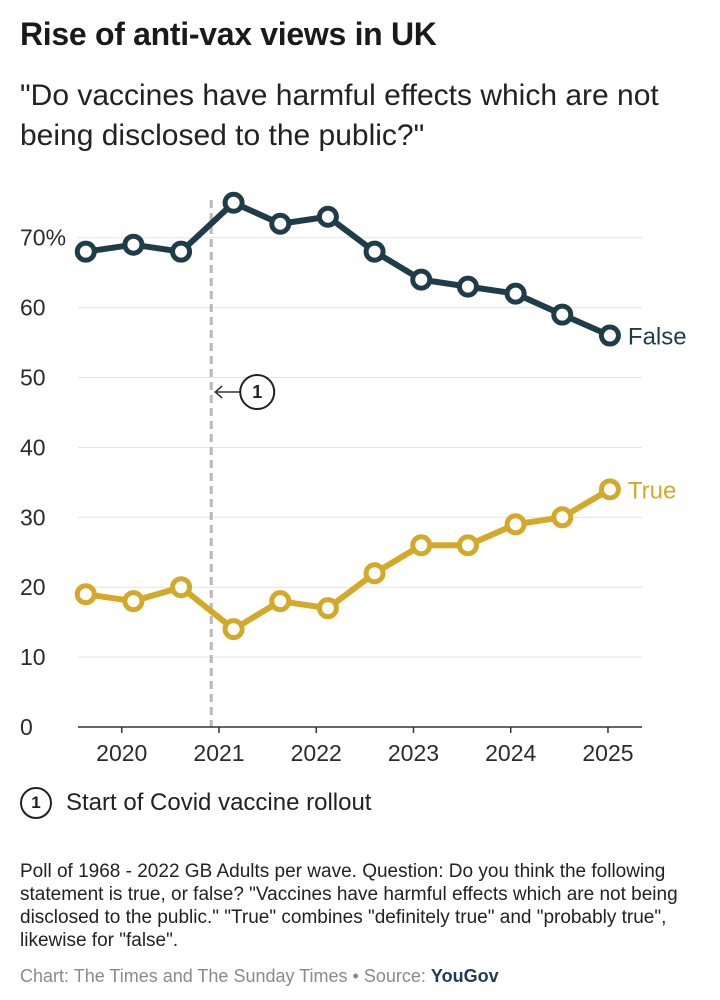 The width and height of the screenshot is (720, 1000). What do you see at coordinates (33, 308) in the screenshot?
I see `y-tick-label: 60` at bounding box center [33, 308].